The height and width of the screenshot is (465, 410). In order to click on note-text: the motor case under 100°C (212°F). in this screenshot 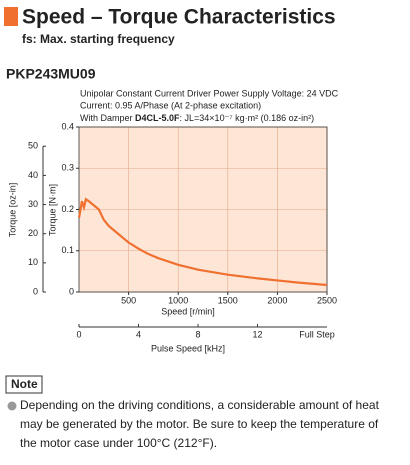, I will do `click(118, 443)`.